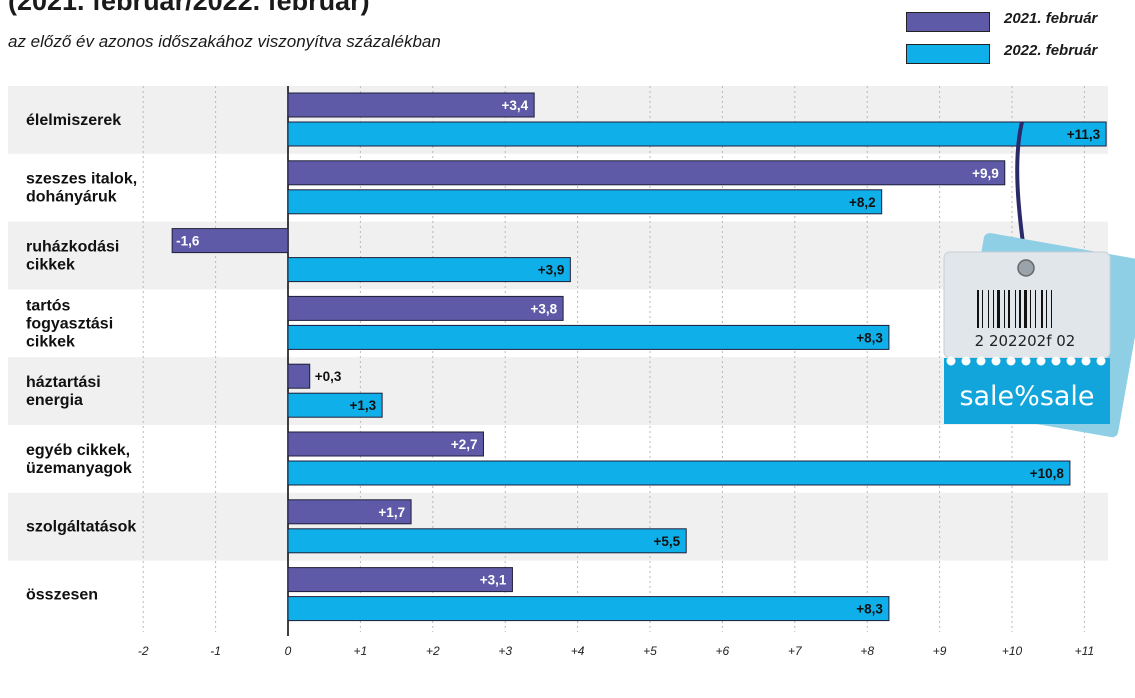  Describe the element at coordinates (985, 173) in the screenshot. I see `value-label: +9,9` at that location.